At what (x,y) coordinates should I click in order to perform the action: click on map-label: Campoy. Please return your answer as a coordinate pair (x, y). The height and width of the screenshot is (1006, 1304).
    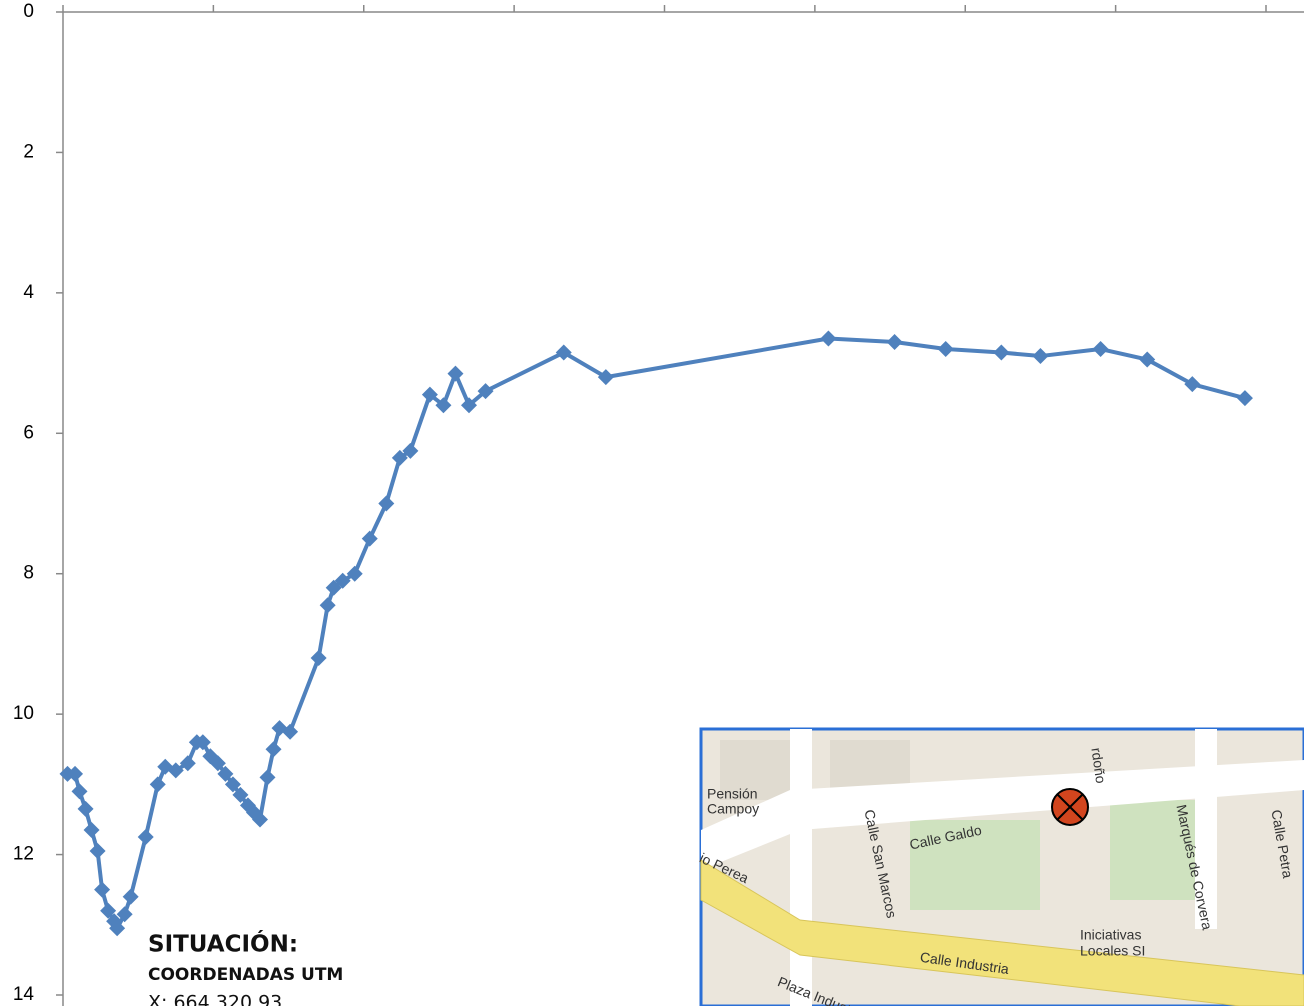
    Looking at the image, I should click on (733, 809).